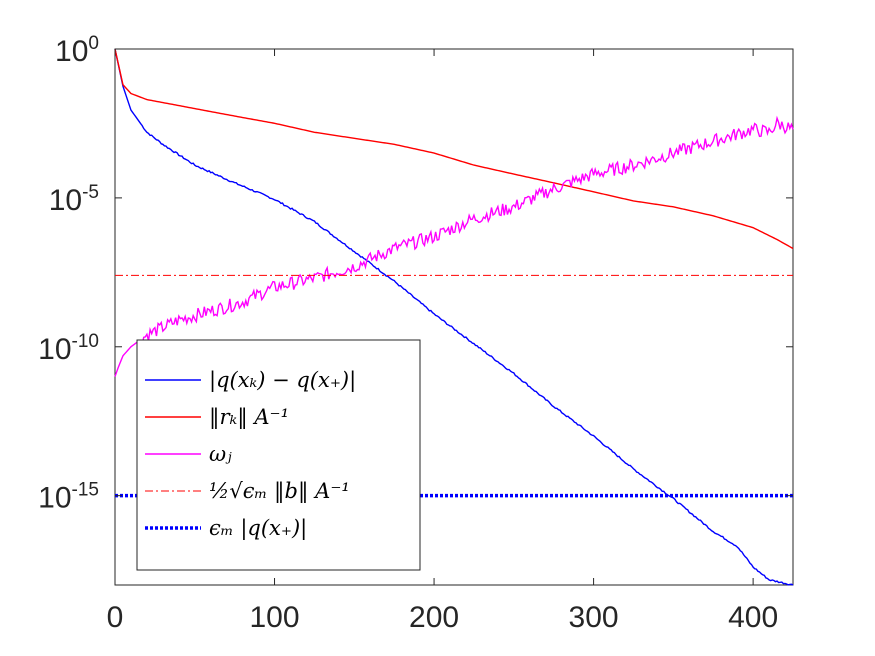  Describe the element at coordinates (220, 454) in the screenshot. I see `legend-label-2: ωⱼ` at that location.